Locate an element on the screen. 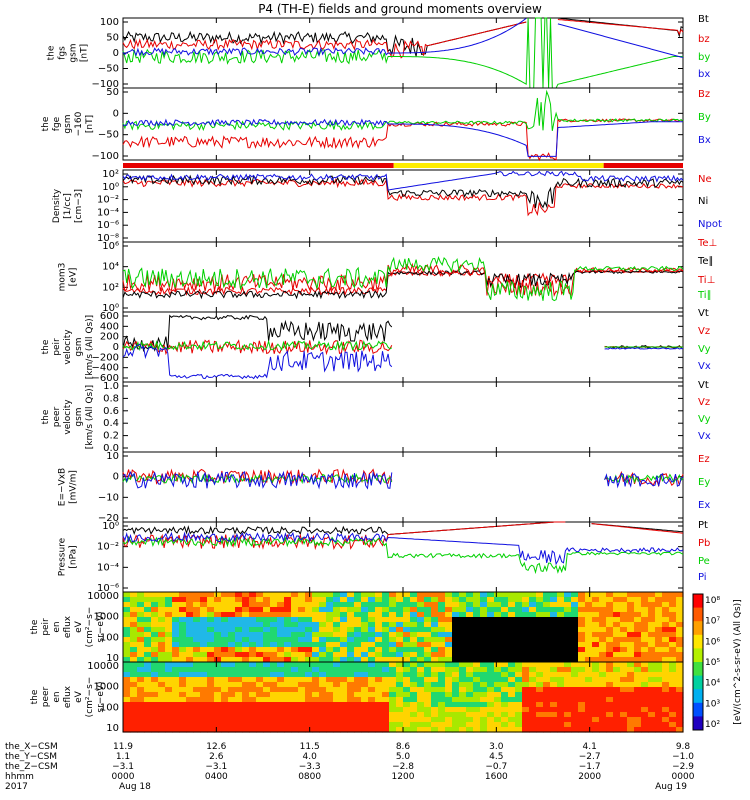 Image resolution: width=750 pixels, height=800 pixels. panel-5-ylabel-line: the is located at coordinates (46, 346).